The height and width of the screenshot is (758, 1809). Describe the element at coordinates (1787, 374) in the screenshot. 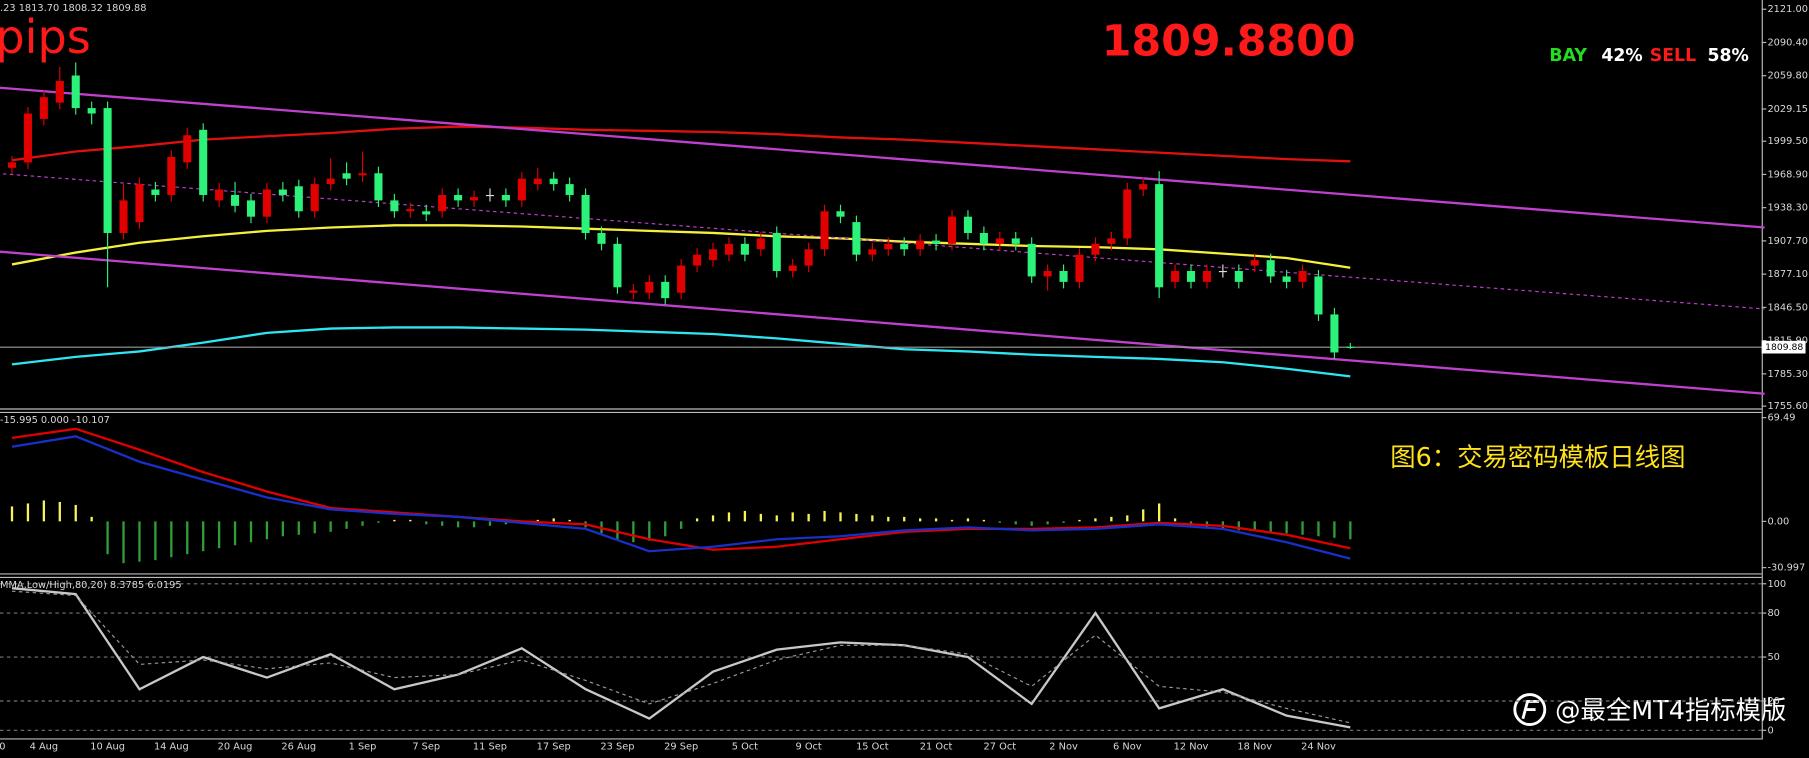

I see `y-tick-label: 1785.30` at that location.